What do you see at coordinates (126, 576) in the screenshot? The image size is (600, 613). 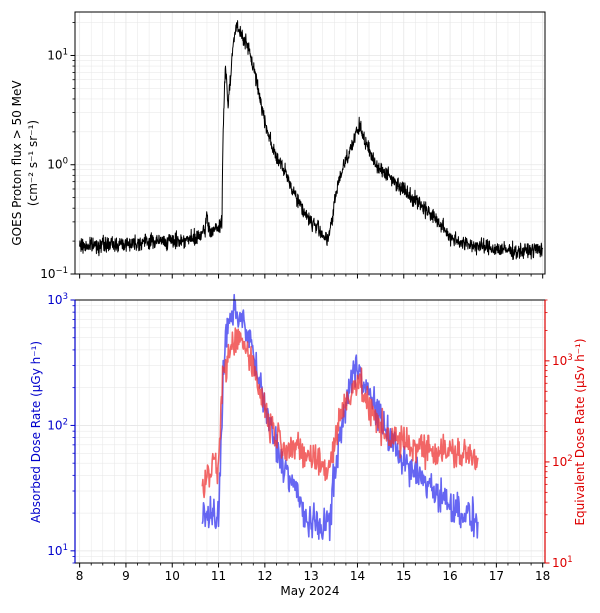 I see `dose-rate-x-tick-label: 9` at bounding box center [126, 576].